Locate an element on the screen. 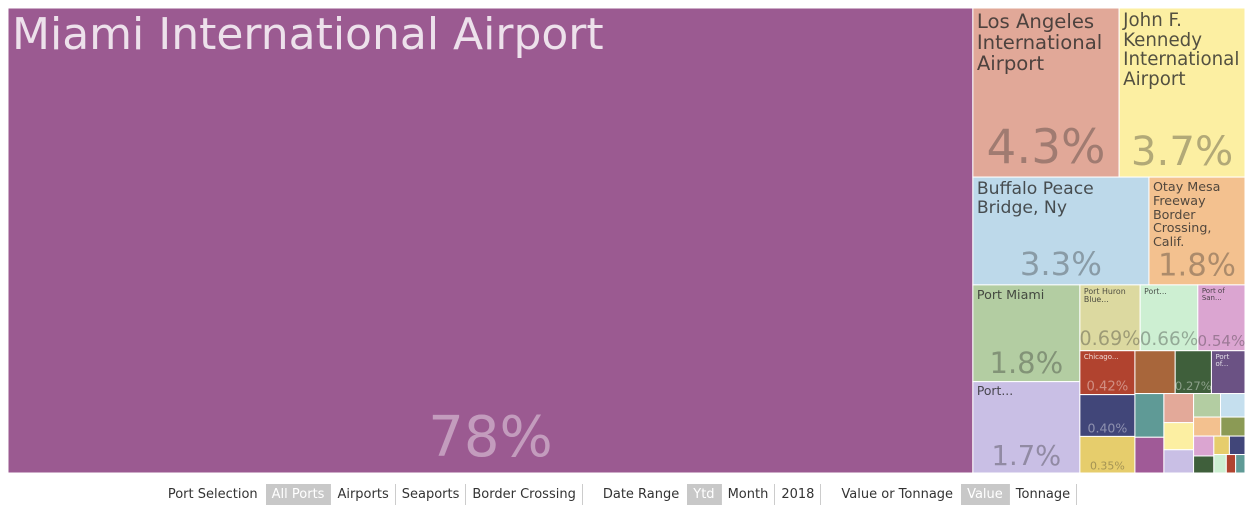 The image size is (1245, 506). tile-label: Port Miami is located at coordinates (1010, 294).